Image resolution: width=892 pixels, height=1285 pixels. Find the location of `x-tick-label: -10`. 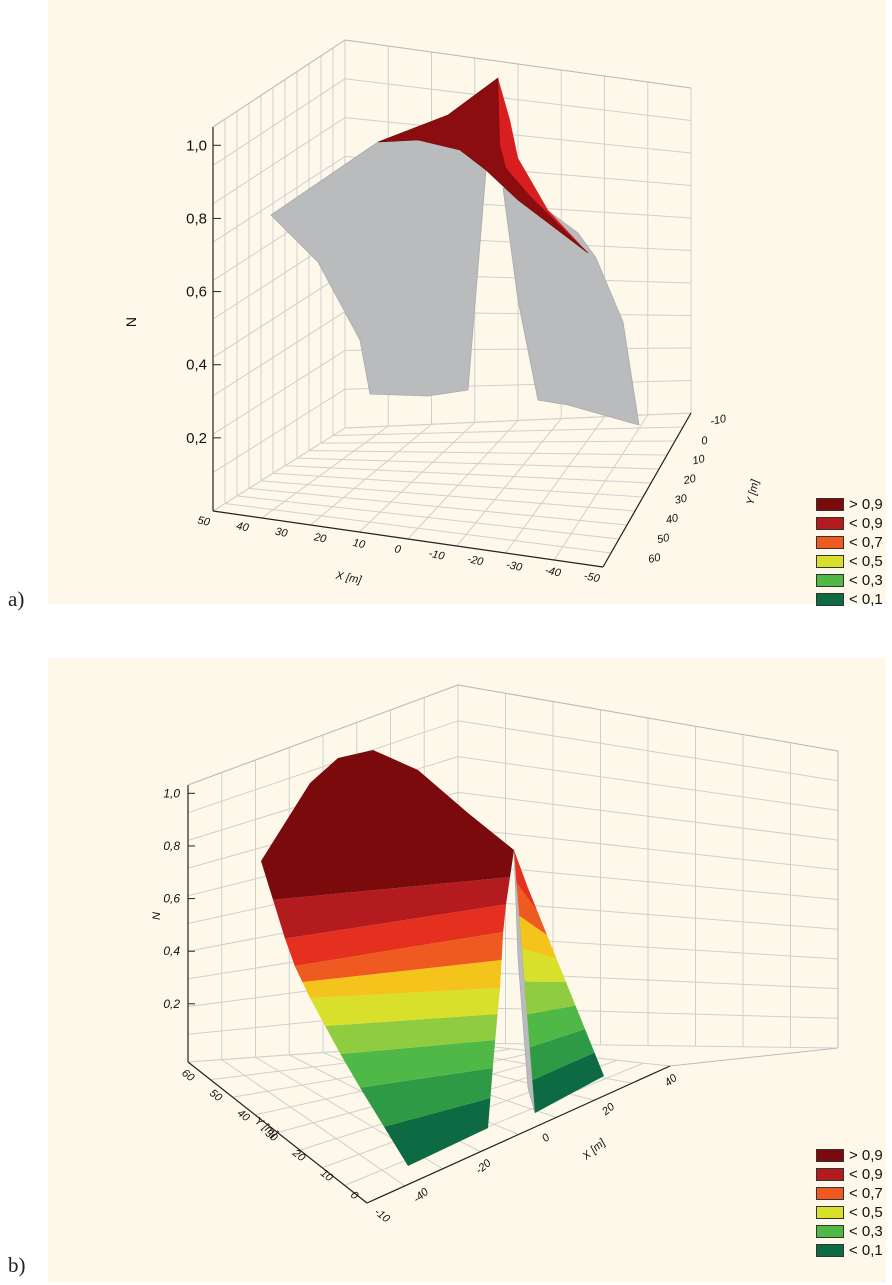

x-tick-label: -10 is located at coordinates (436, 555).